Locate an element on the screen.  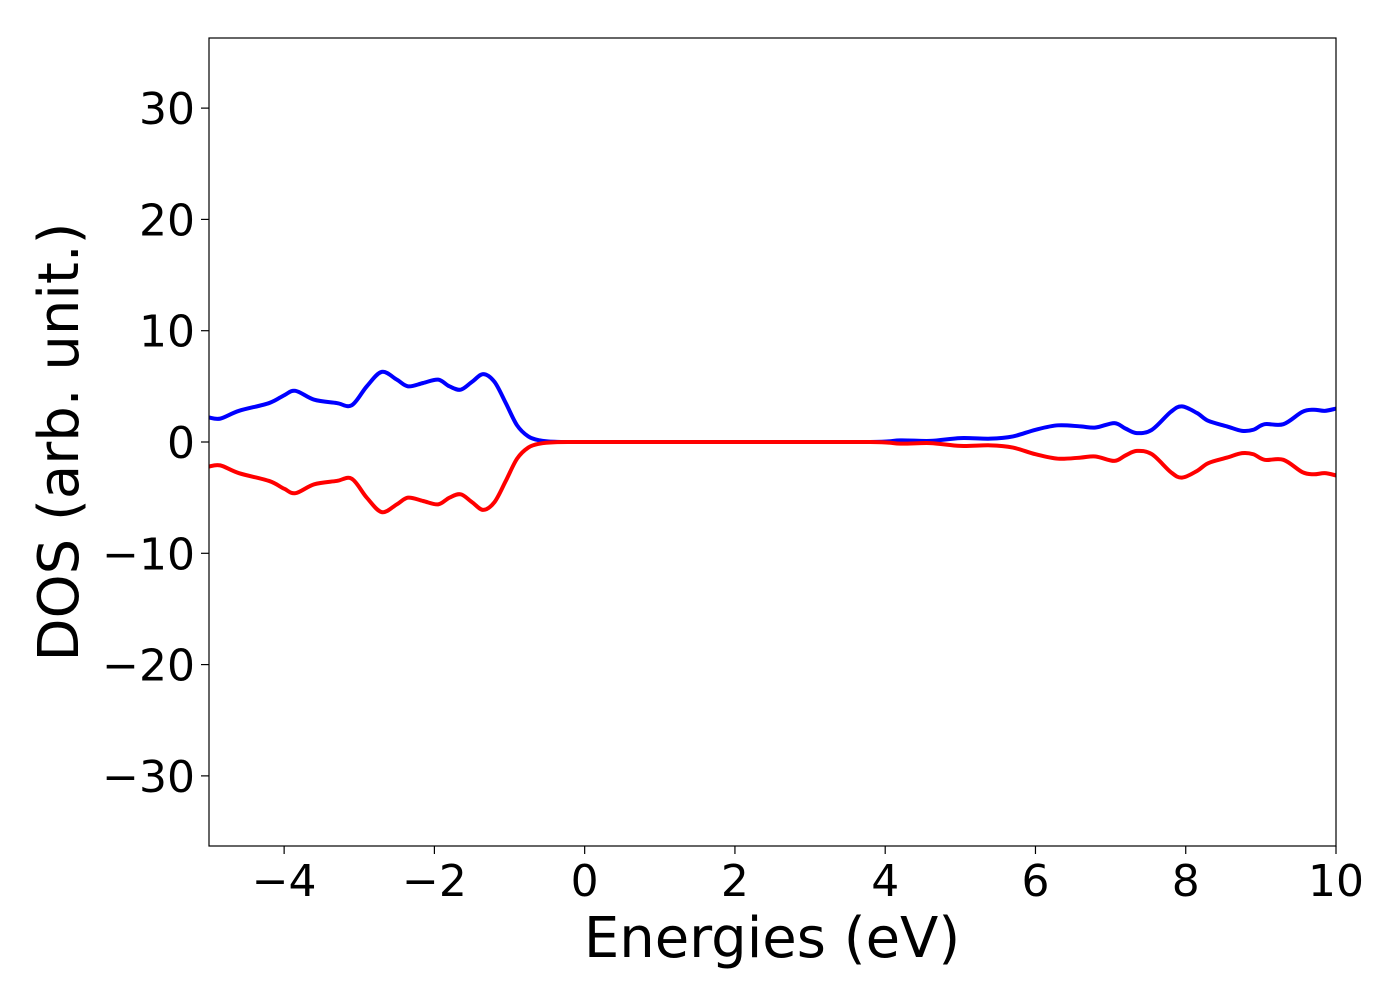
x-tick-label: 0 is located at coordinates (585, 881).